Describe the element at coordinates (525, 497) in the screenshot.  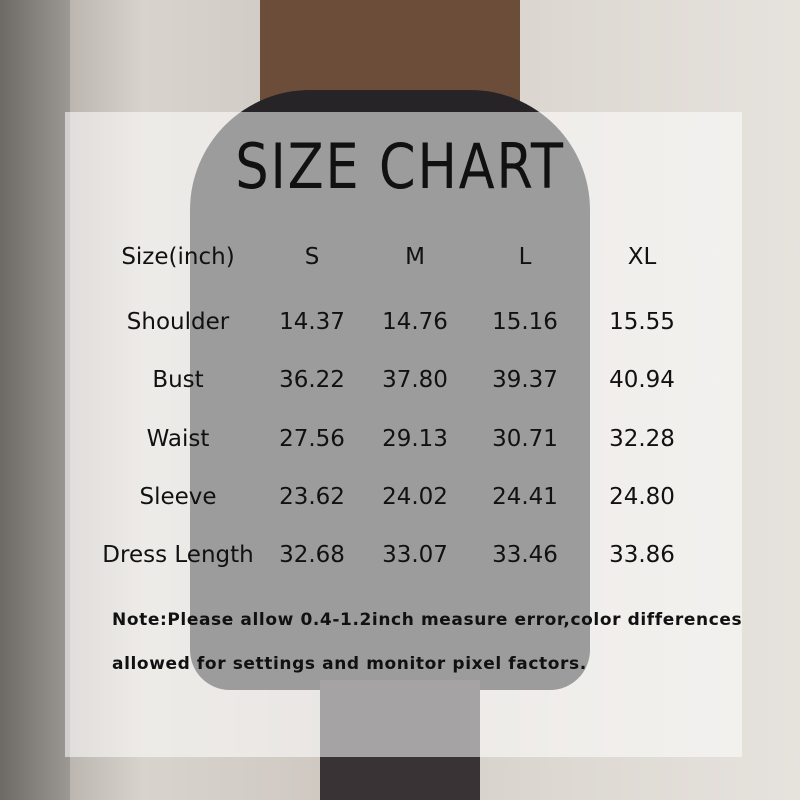
I see `table-cell: 24.41` at that location.